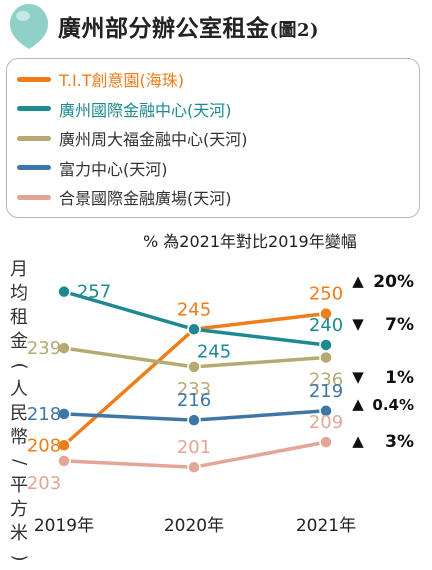  What do you see at coordinates (44, 445) in the screenshot?
I see `data-label: 208` at bounding box center [44, 445].